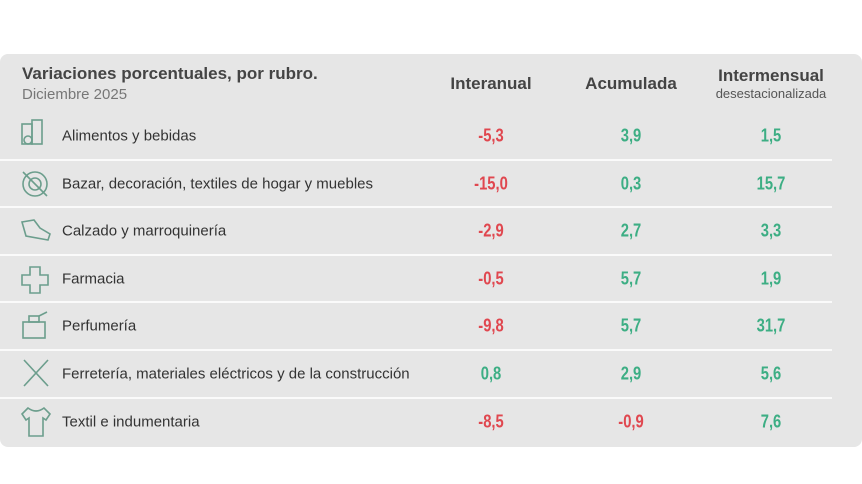 The height and width of the screenshot is (484, 862). Describe the element at coordinates (170, 73) in the screenshot. I see `table-title: Variaciones porcentuales, por rubro.` at that location.